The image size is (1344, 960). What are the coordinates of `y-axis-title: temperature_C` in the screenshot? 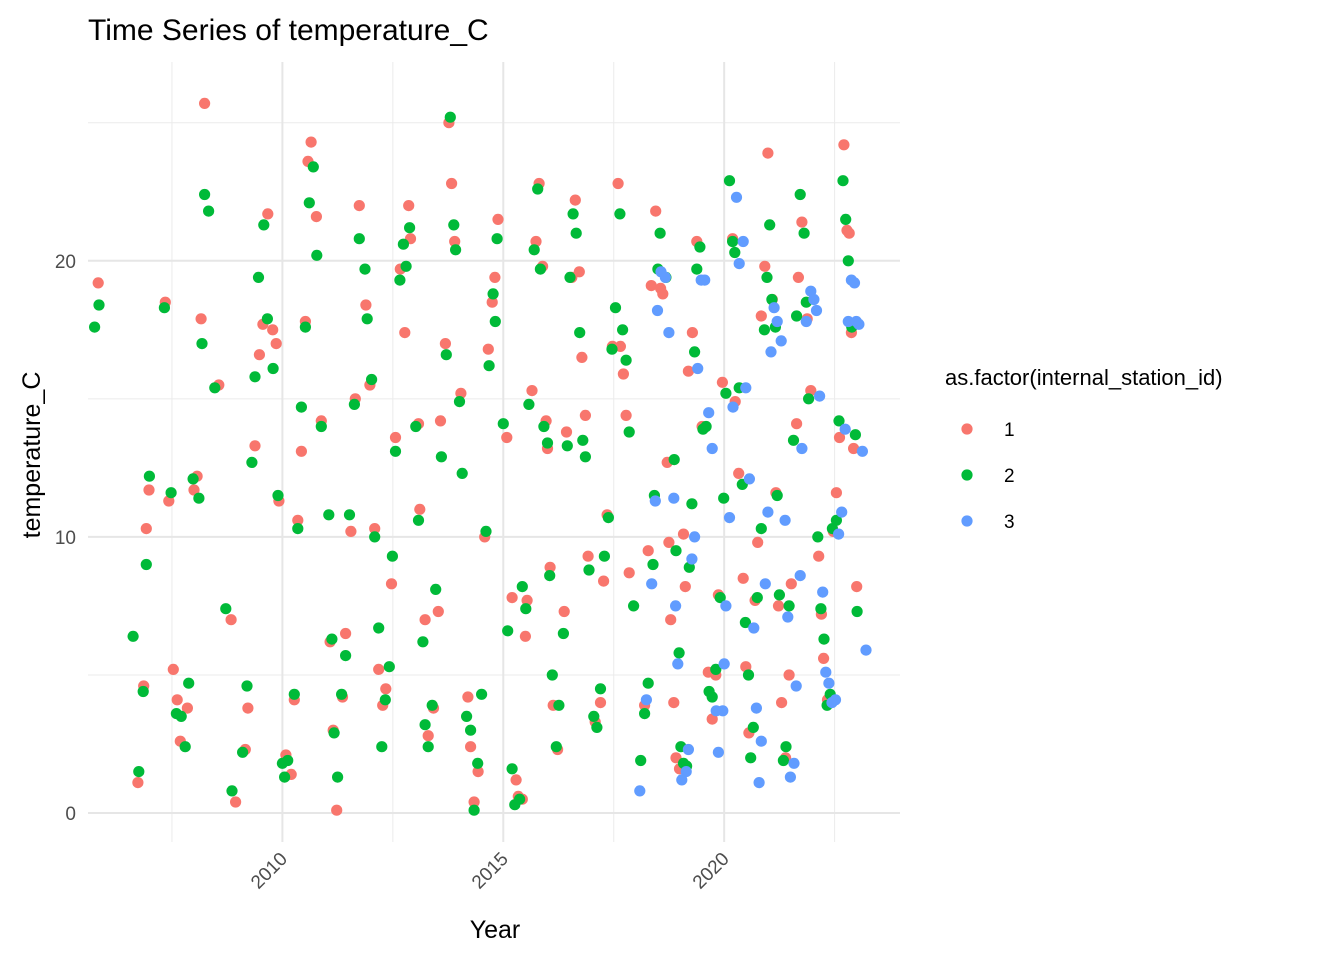 It's located at (32, 455).